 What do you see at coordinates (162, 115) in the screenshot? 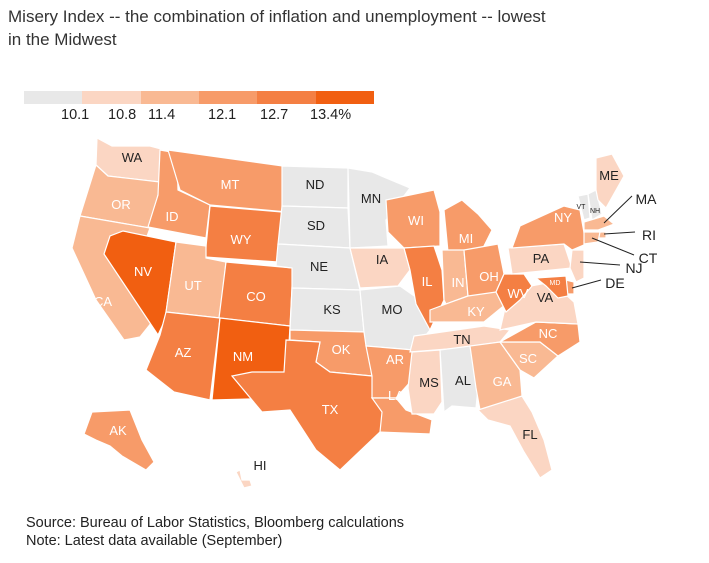
I see `legend-tick-label: 11.4` at bounding box center [162, 115].